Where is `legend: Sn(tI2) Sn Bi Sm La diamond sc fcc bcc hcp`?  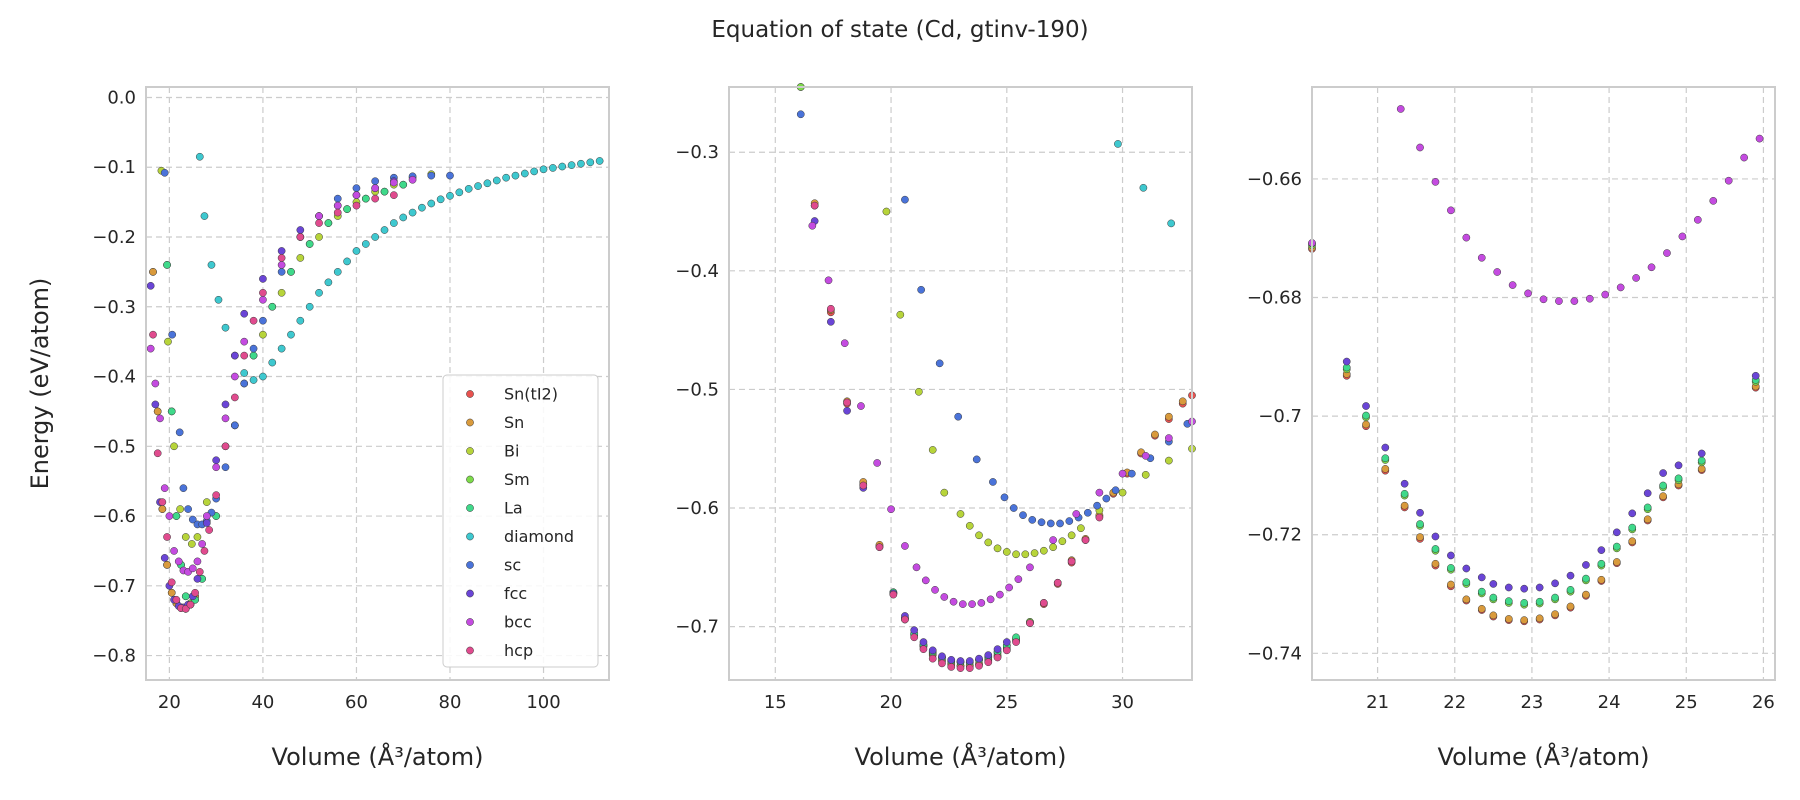 legend: Sn(tI2) Sn Bi Sm La diamond sc fcc bcc hcp is located at coordinates (520, 521).